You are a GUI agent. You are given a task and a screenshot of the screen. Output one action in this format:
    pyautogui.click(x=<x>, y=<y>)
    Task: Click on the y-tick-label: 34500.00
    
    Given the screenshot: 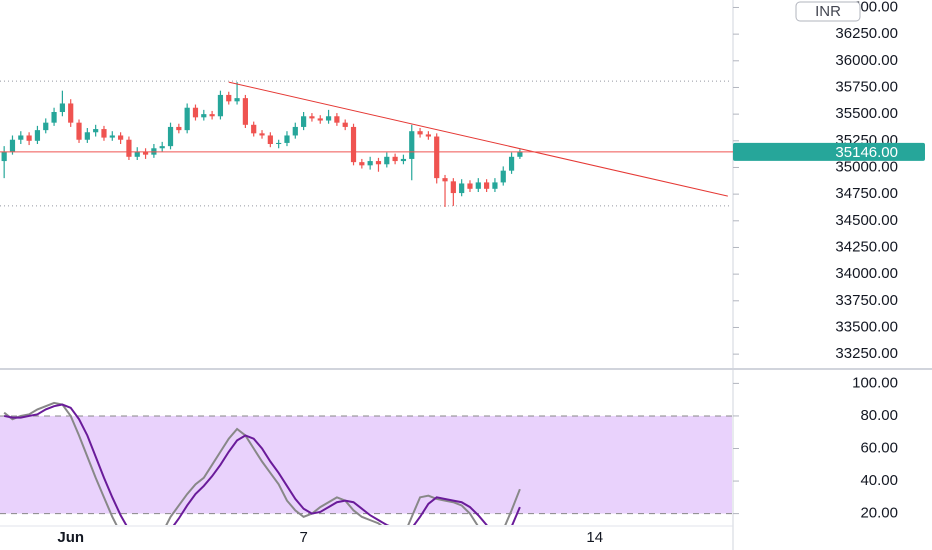 What is the action you would take?
    pyautogui.click(x=866, y=220)
    